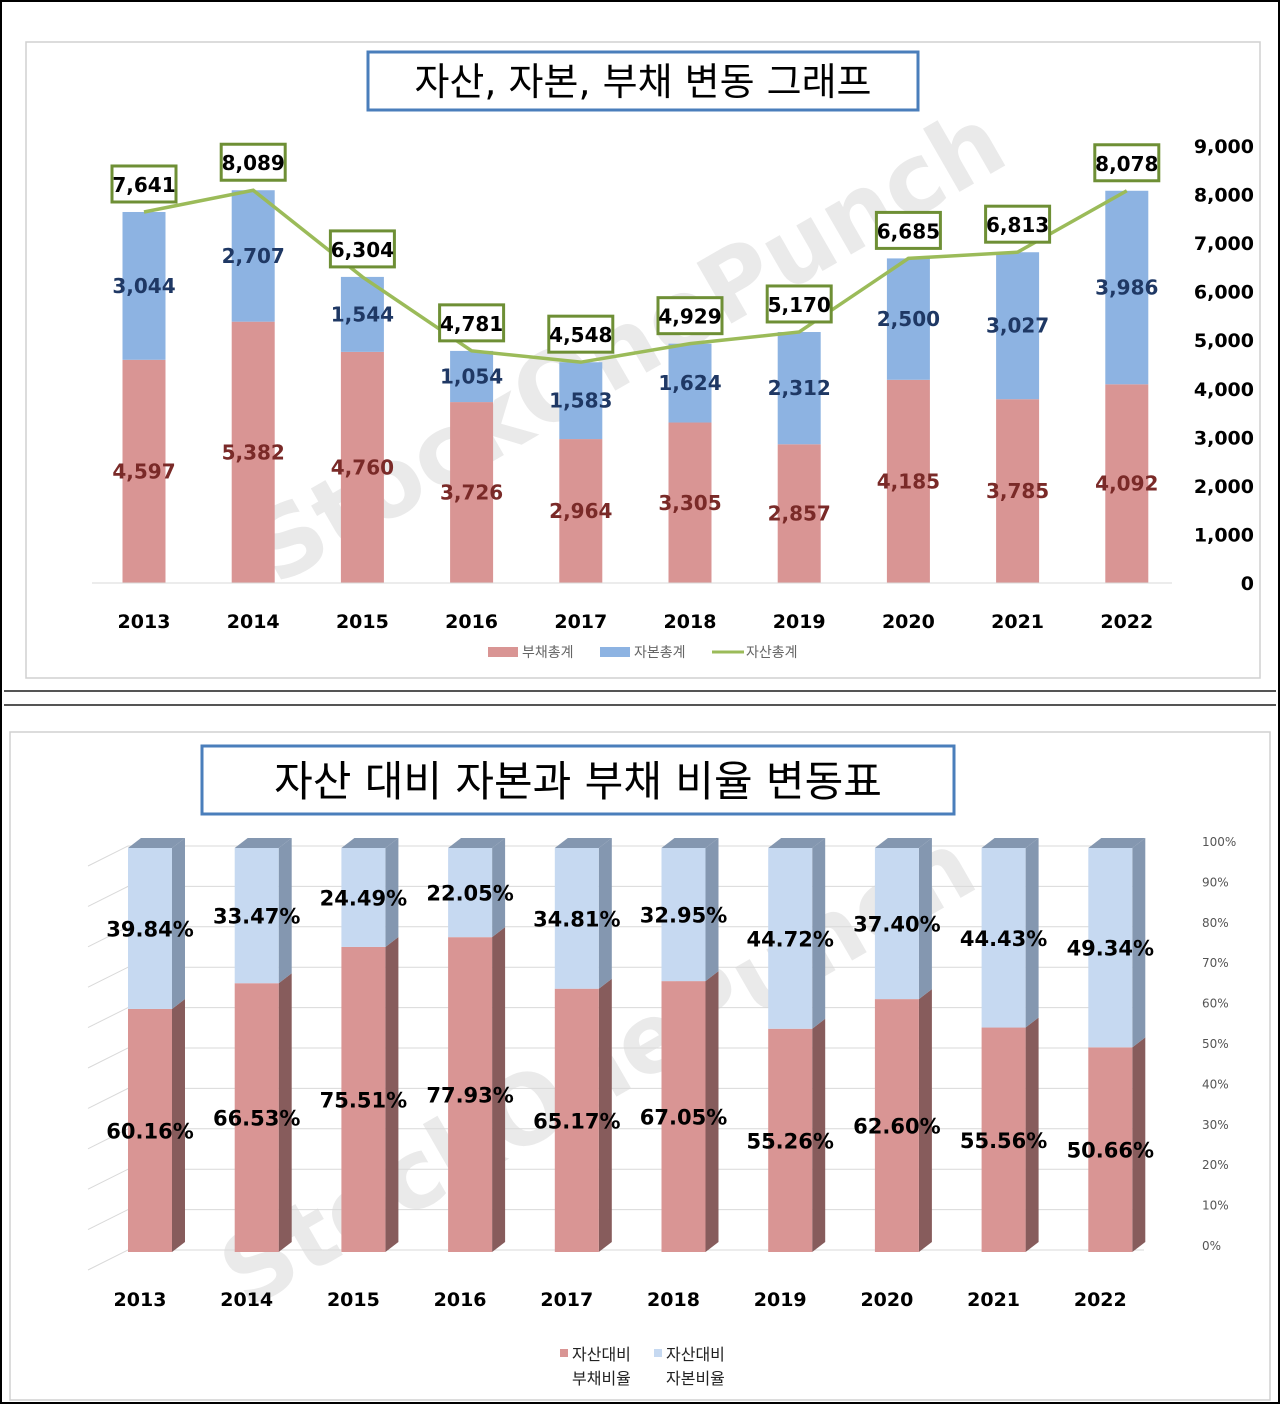  What do you see at coordinates (1224, 438) in the screenshot?
I see `chart1-y-tick-label: 3,000` at bounding box center [1224, 438].